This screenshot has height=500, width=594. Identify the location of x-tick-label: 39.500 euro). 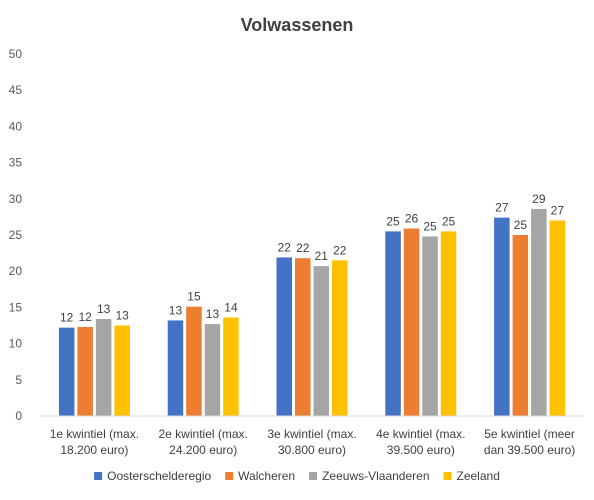
(421, 450).